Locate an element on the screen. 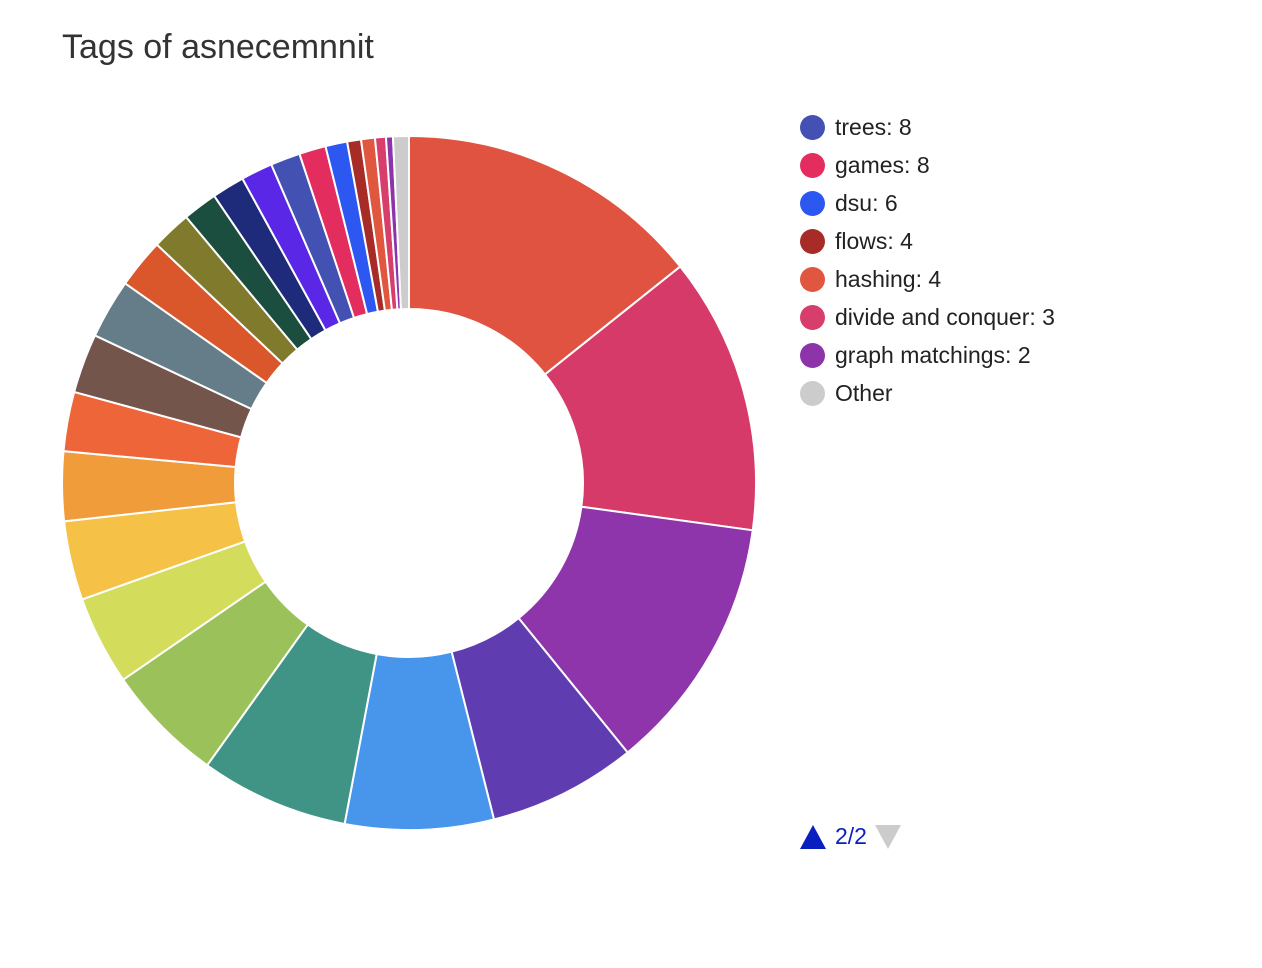 The image size is (1262, 968). legend-label: games: 8 is located at coordinates (882, 164).